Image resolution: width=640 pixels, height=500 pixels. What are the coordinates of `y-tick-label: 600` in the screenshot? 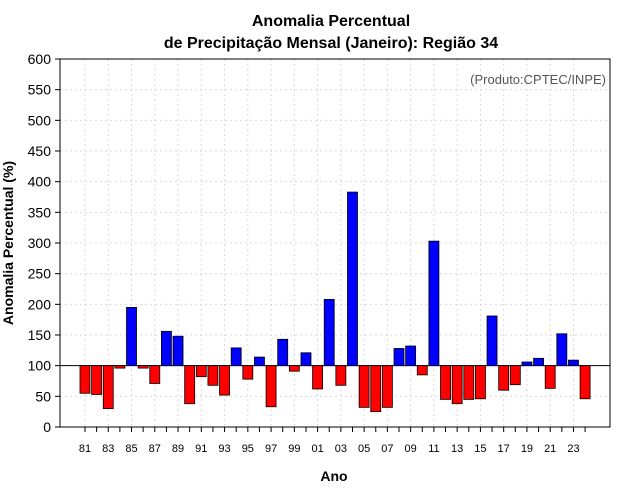 It's located at (40, 59).